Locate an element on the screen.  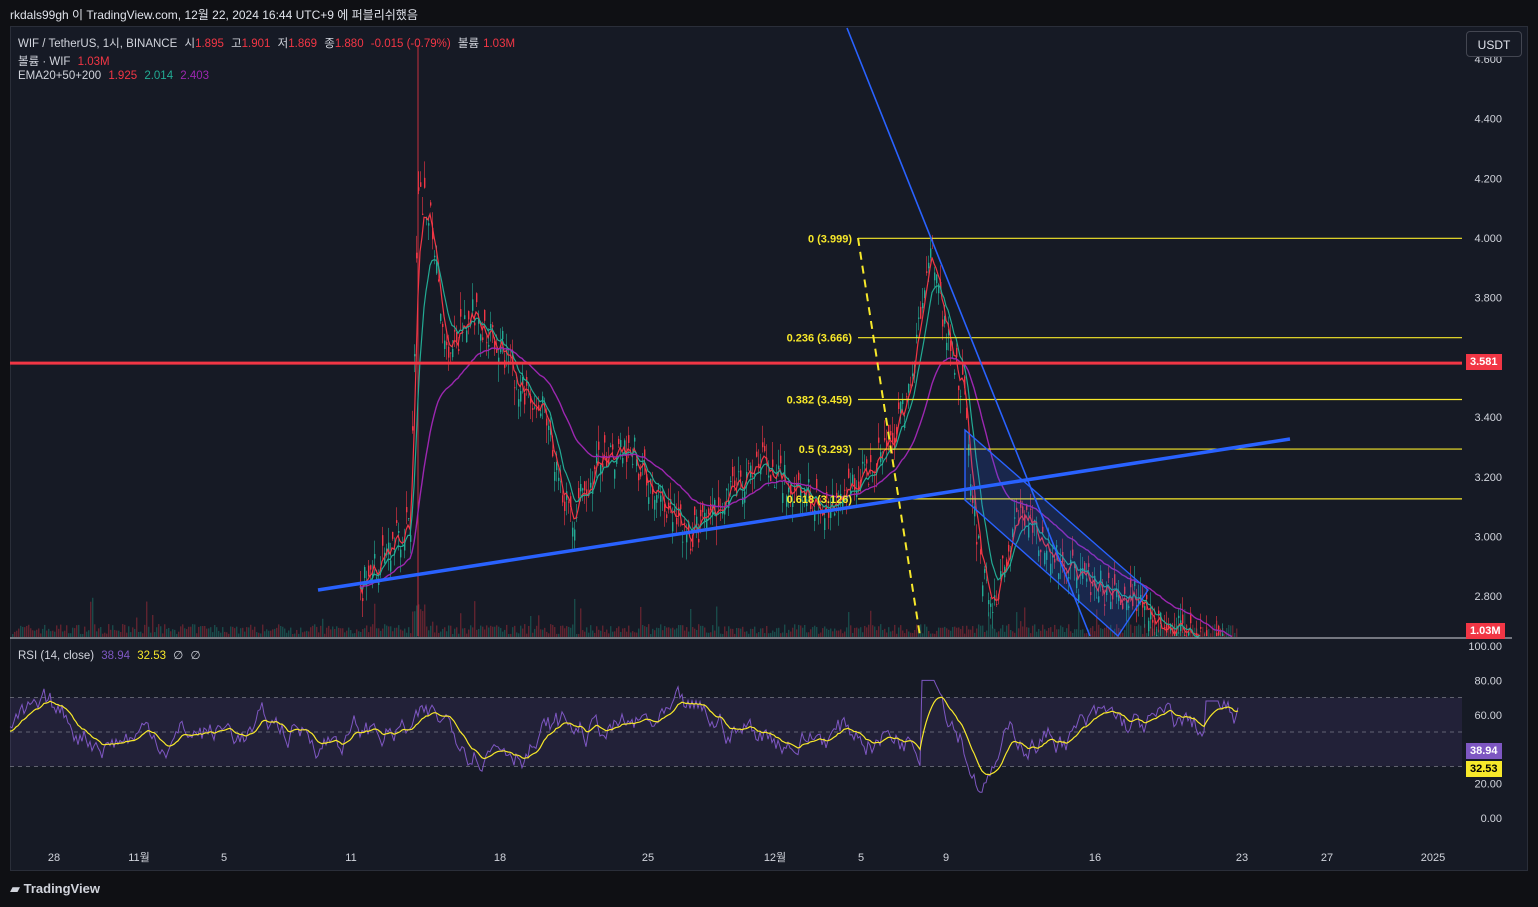
ascending-trendline is located at coordinates (804, 514).